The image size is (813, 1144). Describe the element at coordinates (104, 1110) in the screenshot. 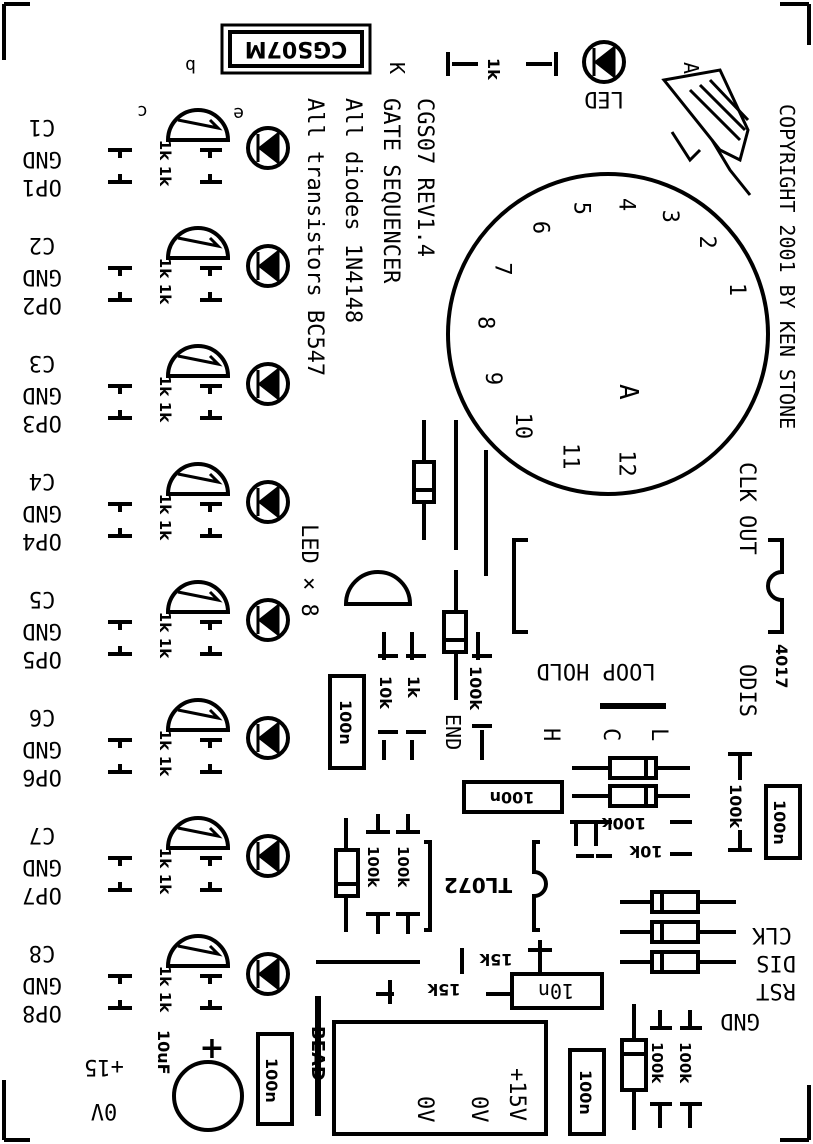

I see `zero-v-label: 0V` at that location.